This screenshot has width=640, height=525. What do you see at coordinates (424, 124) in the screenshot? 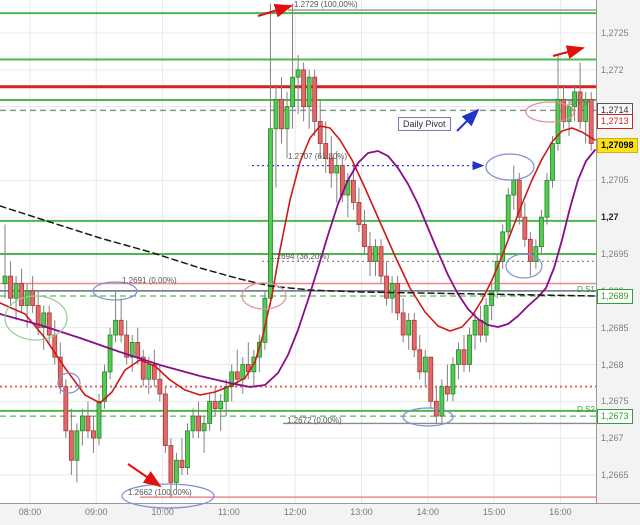
I see `daily-pivot-label: Daily Pivot` at bounding box center [424, 124].